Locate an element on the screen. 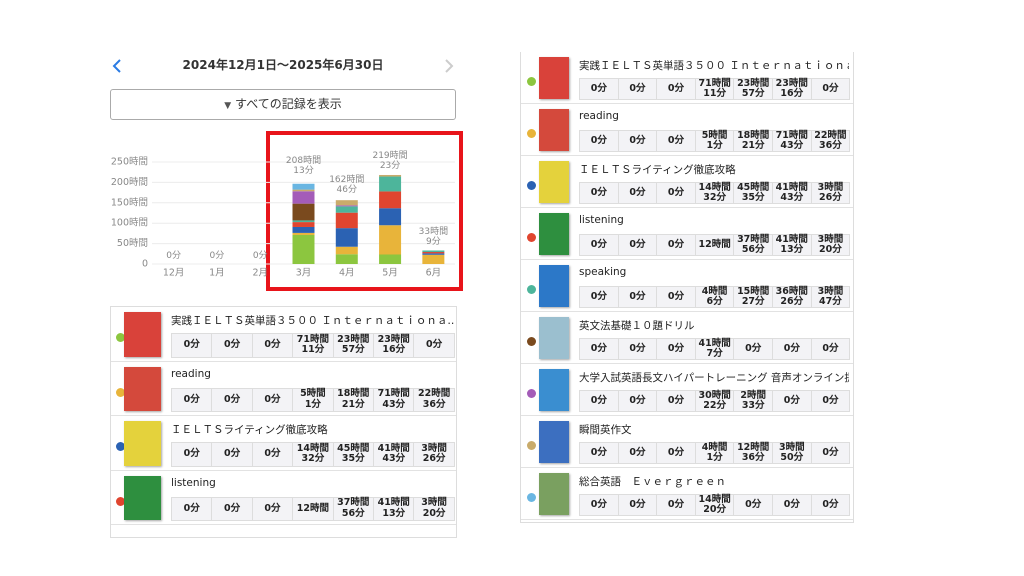  time-cell: 37時間 56分 is located at coordinates (753, 245).